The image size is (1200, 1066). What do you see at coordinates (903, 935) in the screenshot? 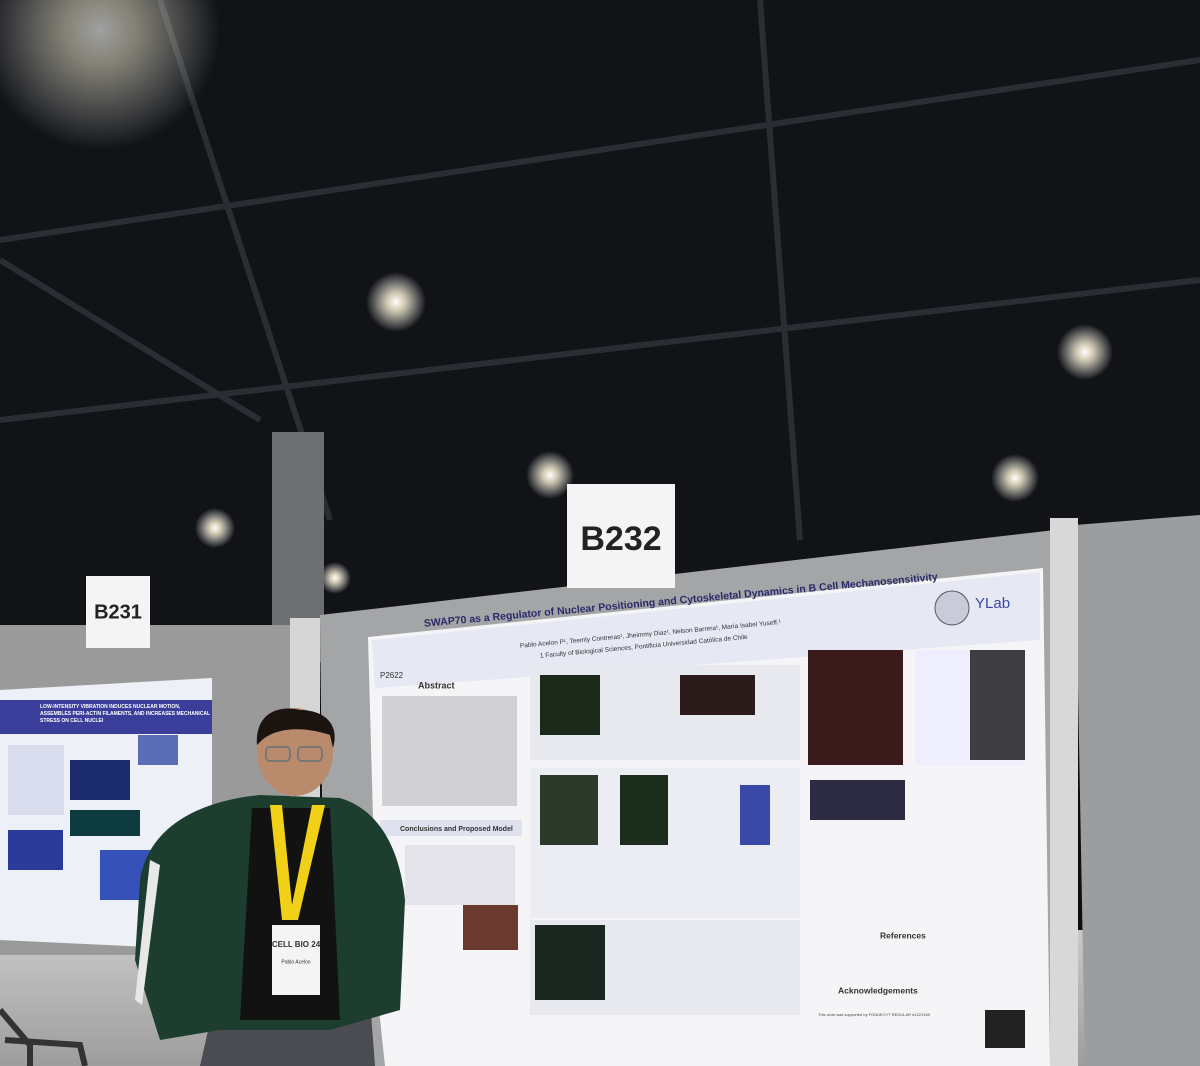
I see `section-heading: References` at bounding box center [903, 935].